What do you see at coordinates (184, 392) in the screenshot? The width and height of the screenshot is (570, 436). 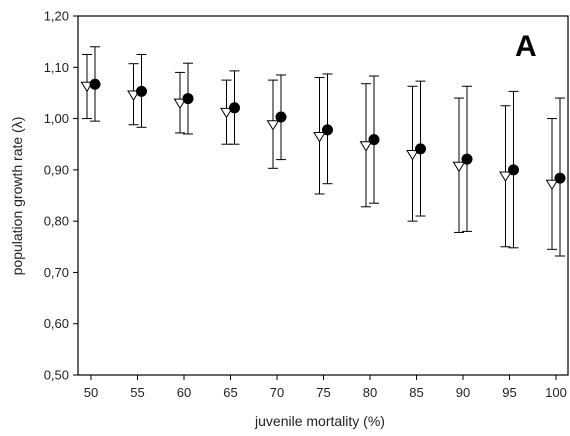 I see `x-tick-label: 60` at bounding box center [184, 392].